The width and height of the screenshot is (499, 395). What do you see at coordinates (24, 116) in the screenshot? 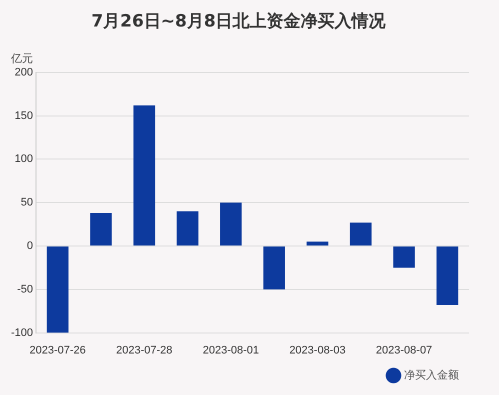
I see `y-tick-label: 150` at bounding box center [24, 116].